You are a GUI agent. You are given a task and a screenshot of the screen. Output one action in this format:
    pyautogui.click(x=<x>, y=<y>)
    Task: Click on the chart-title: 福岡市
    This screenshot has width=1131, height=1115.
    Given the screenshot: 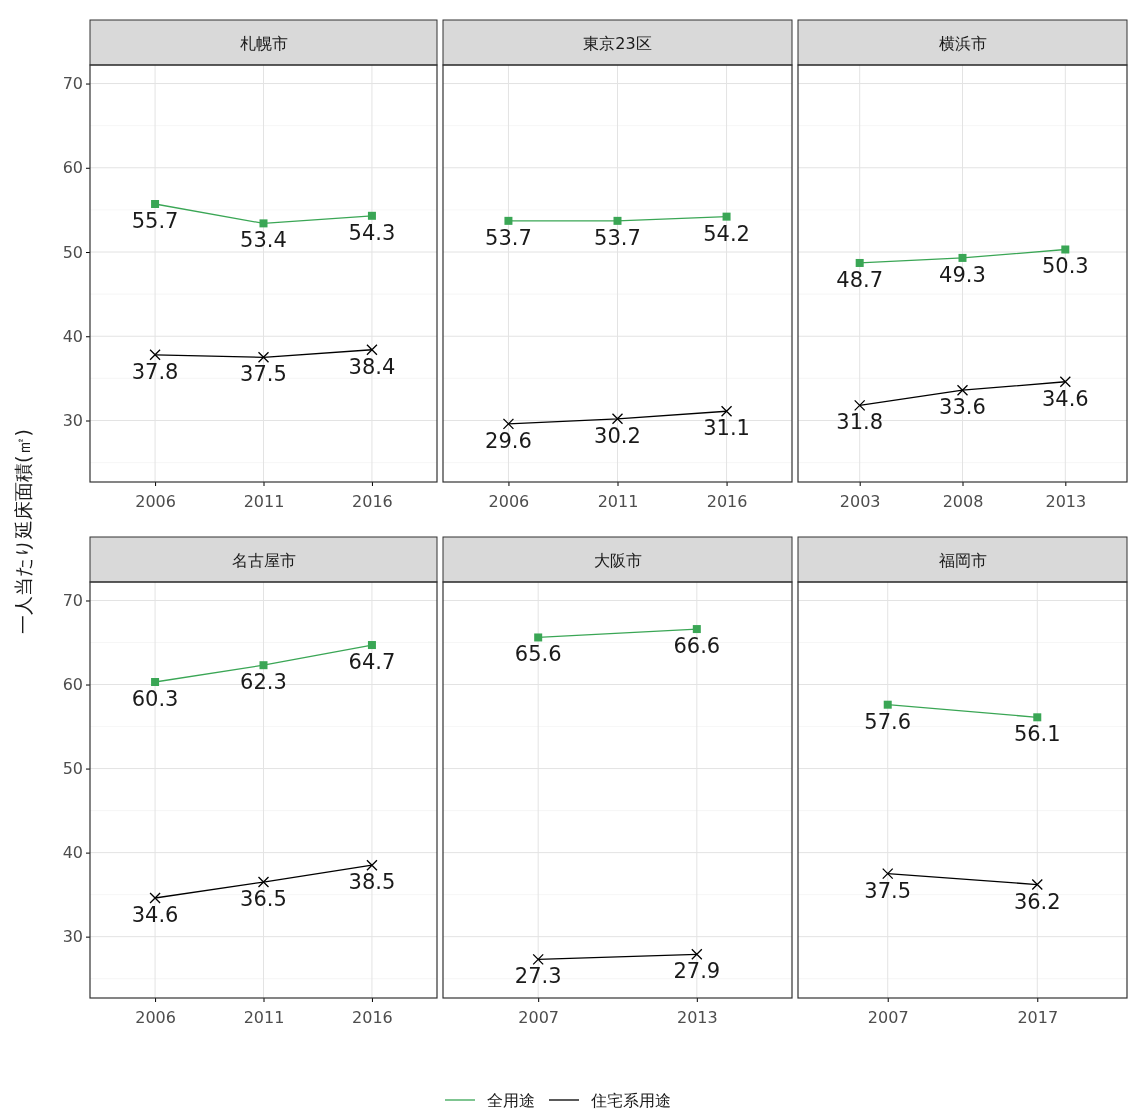 What is the action you would take?
    pyautogui.click(x=962, y=560)
    